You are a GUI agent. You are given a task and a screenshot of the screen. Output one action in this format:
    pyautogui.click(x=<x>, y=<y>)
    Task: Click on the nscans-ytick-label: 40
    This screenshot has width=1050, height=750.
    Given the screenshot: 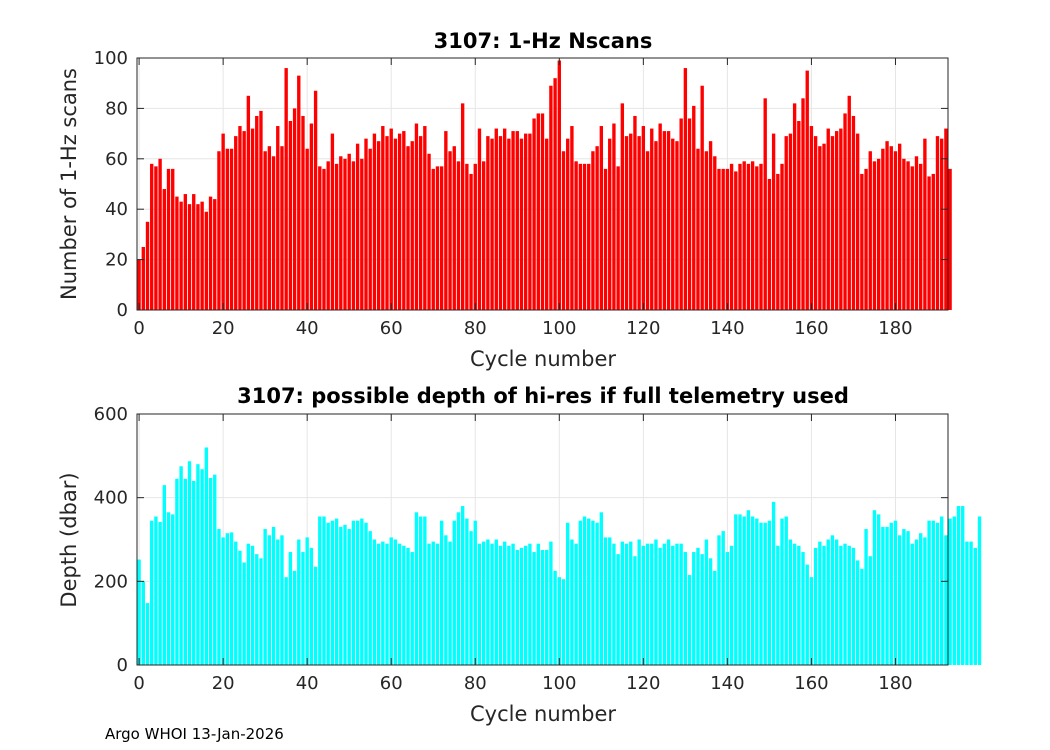 What is the action you would take?
    pyautogui.click(x=116, y=209)
    